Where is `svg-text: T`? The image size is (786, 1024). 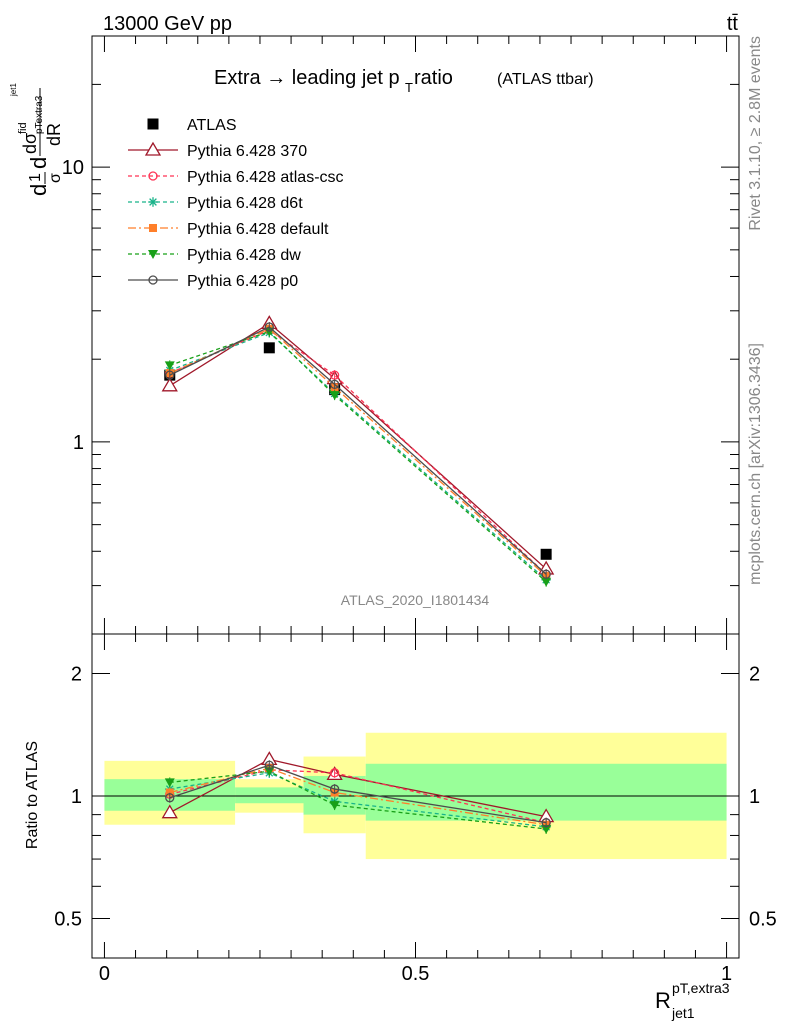
svg-text: T is located at coordinates (409, 87).